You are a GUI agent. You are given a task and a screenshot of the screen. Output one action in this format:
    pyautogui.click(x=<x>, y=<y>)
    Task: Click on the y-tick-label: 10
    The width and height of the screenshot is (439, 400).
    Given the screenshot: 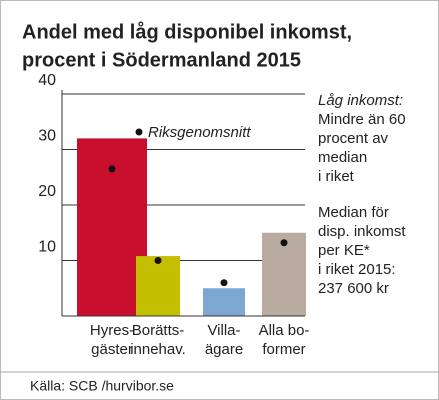 What is the action you would take?
    pyautogui.click(x=47, y=247)
    